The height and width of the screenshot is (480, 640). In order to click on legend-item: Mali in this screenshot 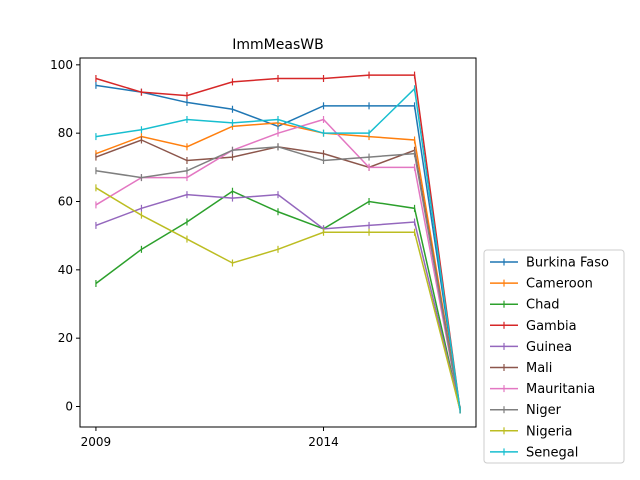, I will do `click(521, 368)`.